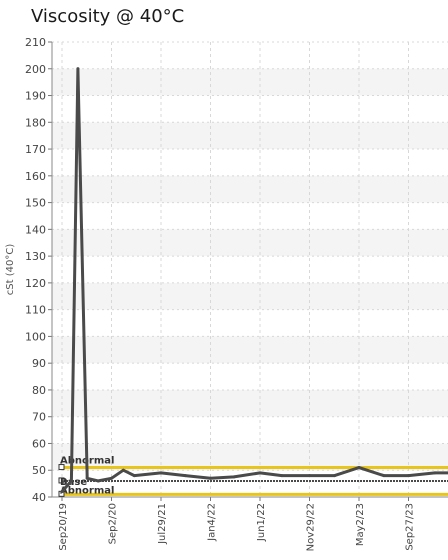  I want to click on chart-title: Viscosity @ 40°C, so click(108, 16).